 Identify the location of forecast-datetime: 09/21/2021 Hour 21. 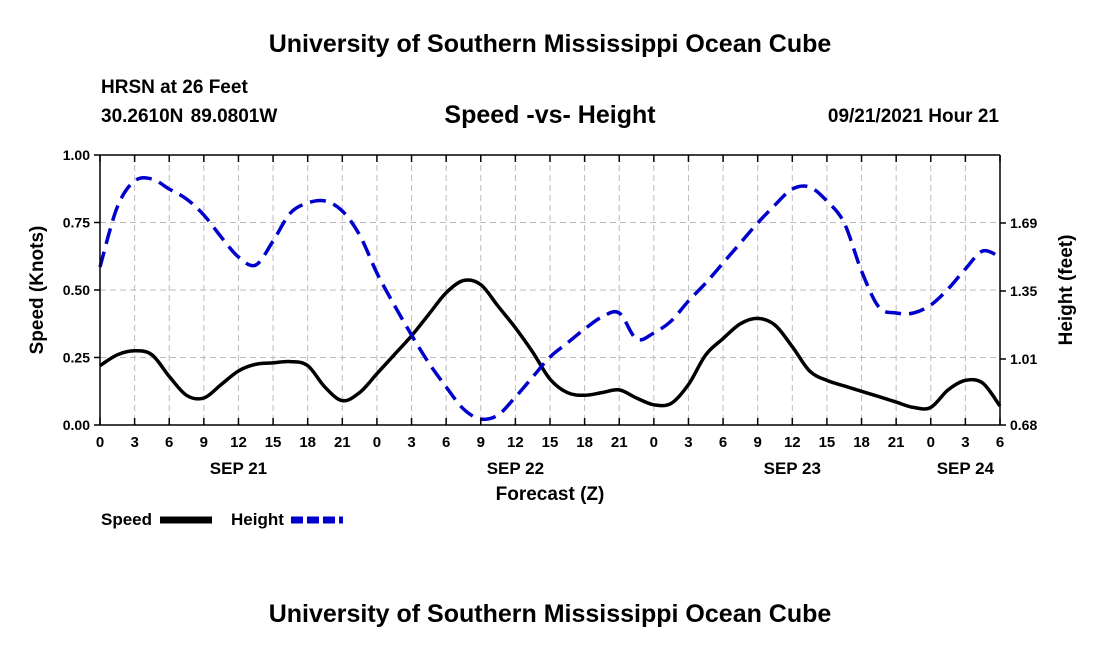
(913, 116).